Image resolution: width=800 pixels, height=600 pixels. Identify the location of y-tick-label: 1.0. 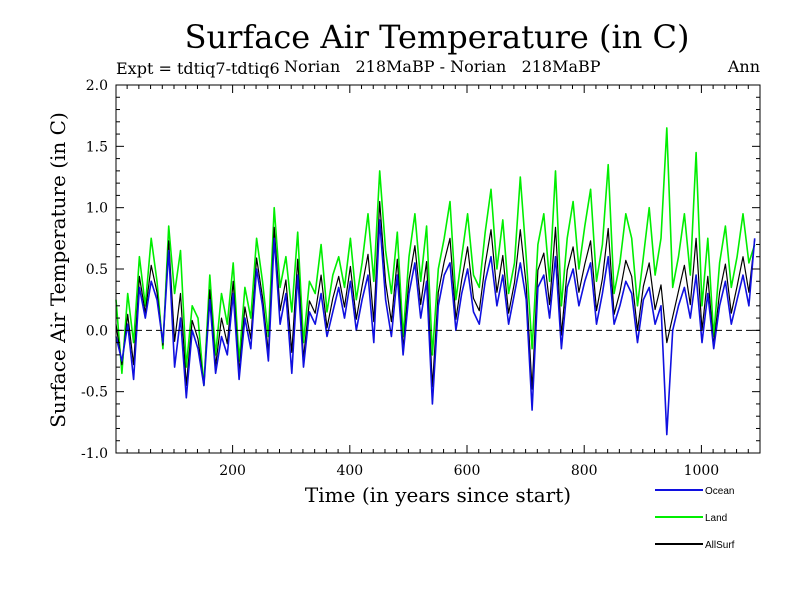
(97, 209).